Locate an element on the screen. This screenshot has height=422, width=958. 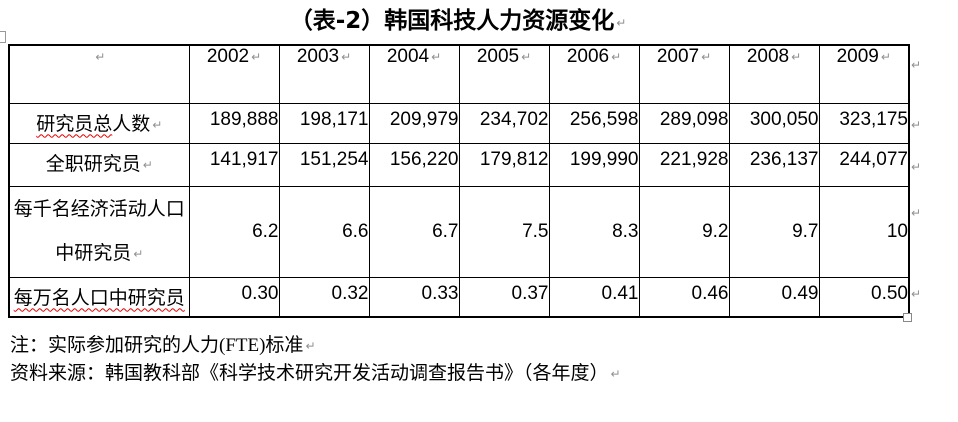
row-label-line1: 每千名经济活动人口 is located at coordinates (99, 209).